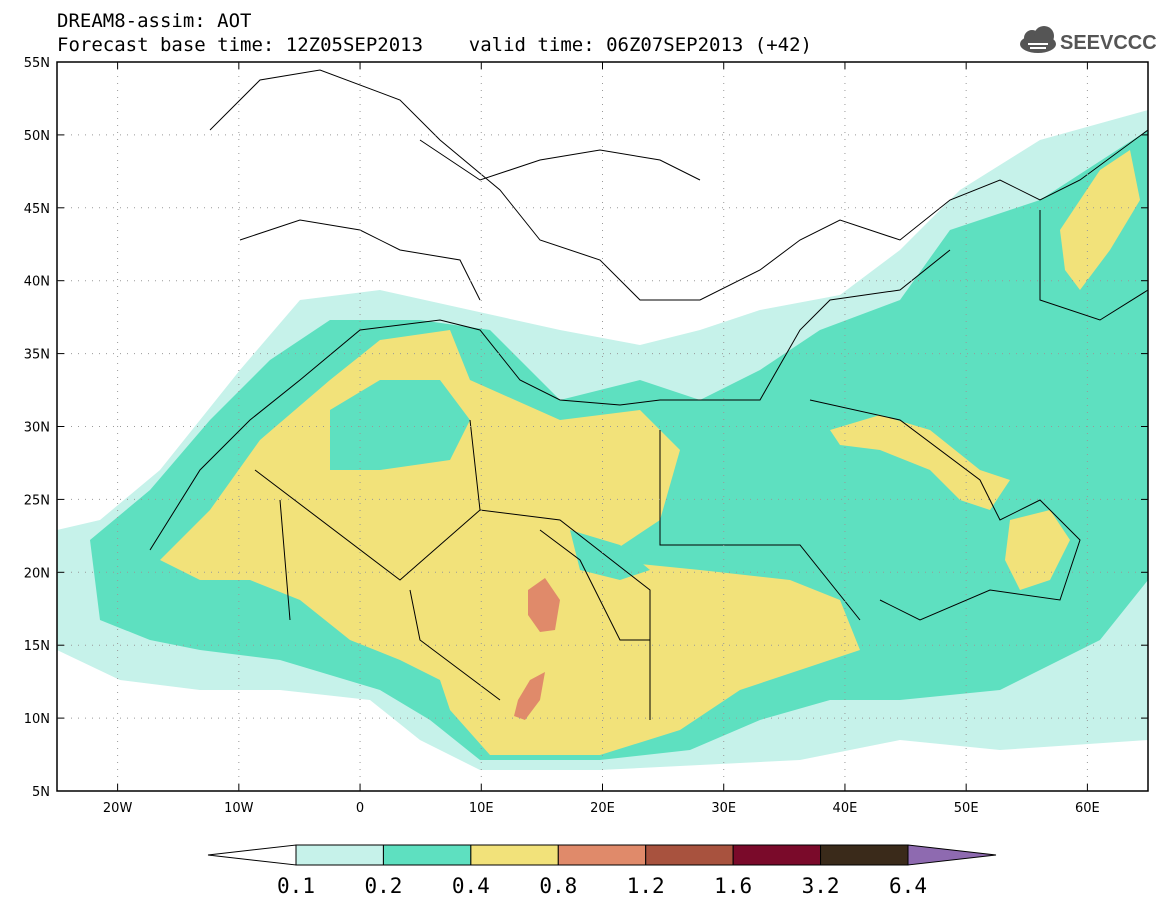 The height and width of the screenshot is (905, 1165). Describe the element at coordinates (481, 808) in the screenshot. I see `x-tick-label: 10E` at that location.